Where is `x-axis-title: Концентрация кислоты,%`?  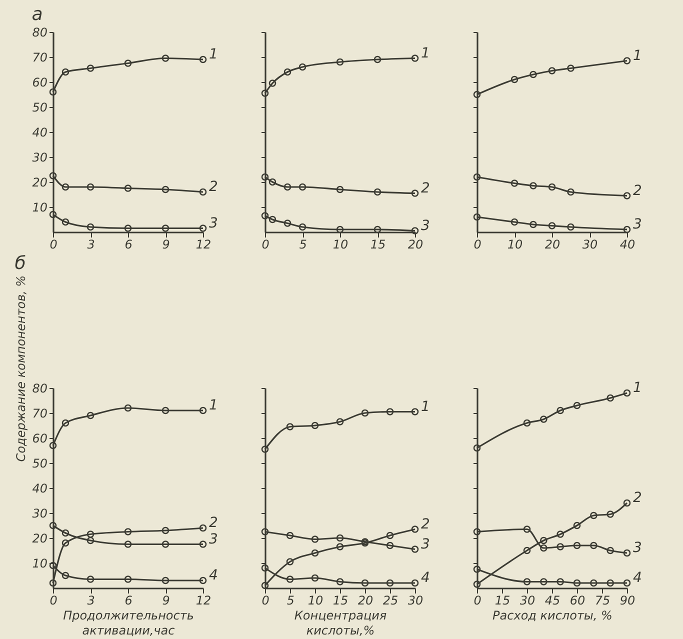
x-axis-title: Концентрация кислоты,% is located at coordinates (340, 623).